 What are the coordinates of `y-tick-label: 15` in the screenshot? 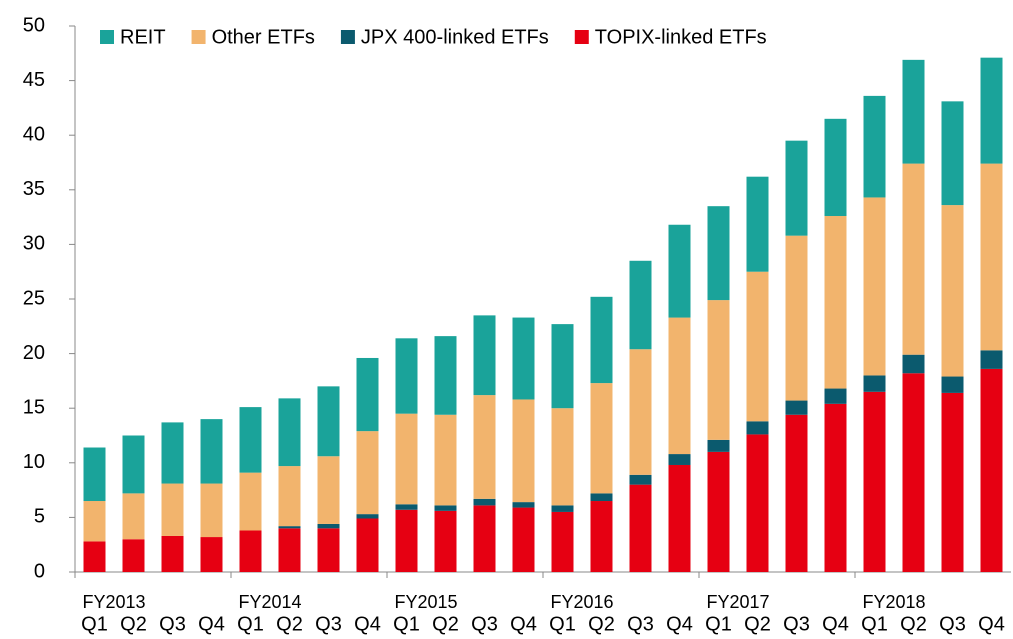 It's located at (34, 407).